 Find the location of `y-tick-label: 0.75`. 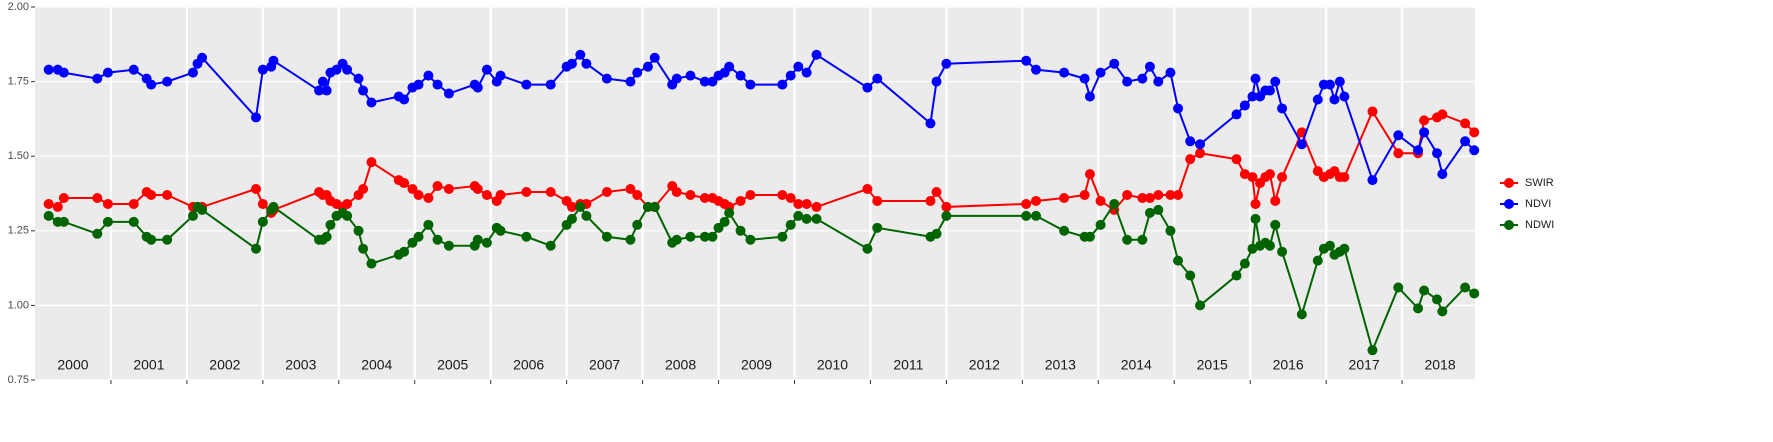

y-tick-label: 0.75 is located at coordinates (18, 380).